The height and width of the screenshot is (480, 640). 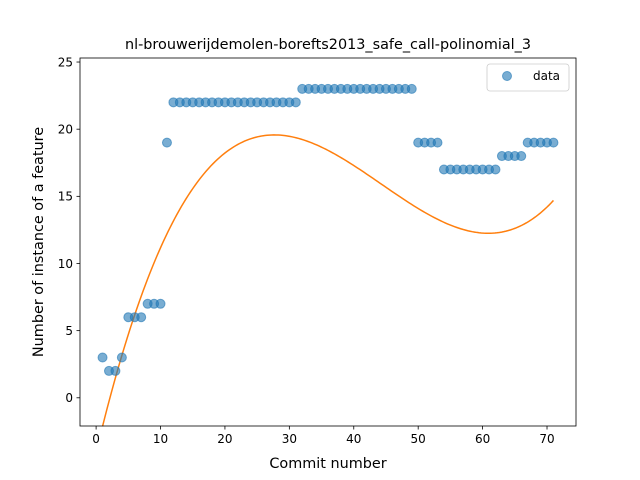 I want to click on x-tick-label: 60, so click(x=482, y=439).